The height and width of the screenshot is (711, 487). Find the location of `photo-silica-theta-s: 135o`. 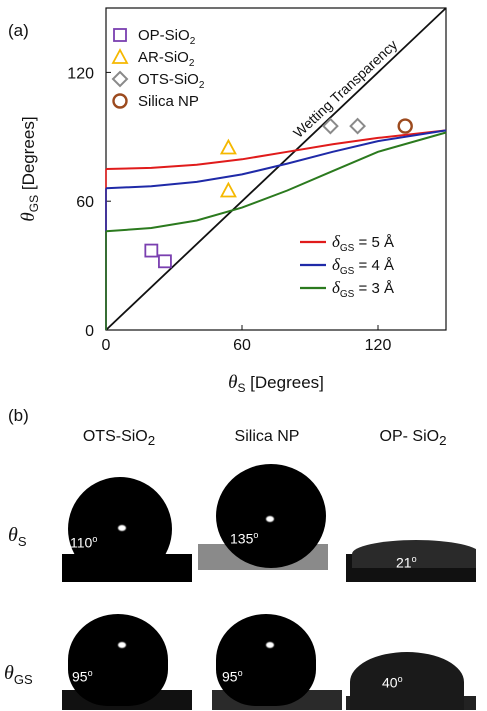

photo-silica-theta-s: 135o is located at coordinates (263, 515).